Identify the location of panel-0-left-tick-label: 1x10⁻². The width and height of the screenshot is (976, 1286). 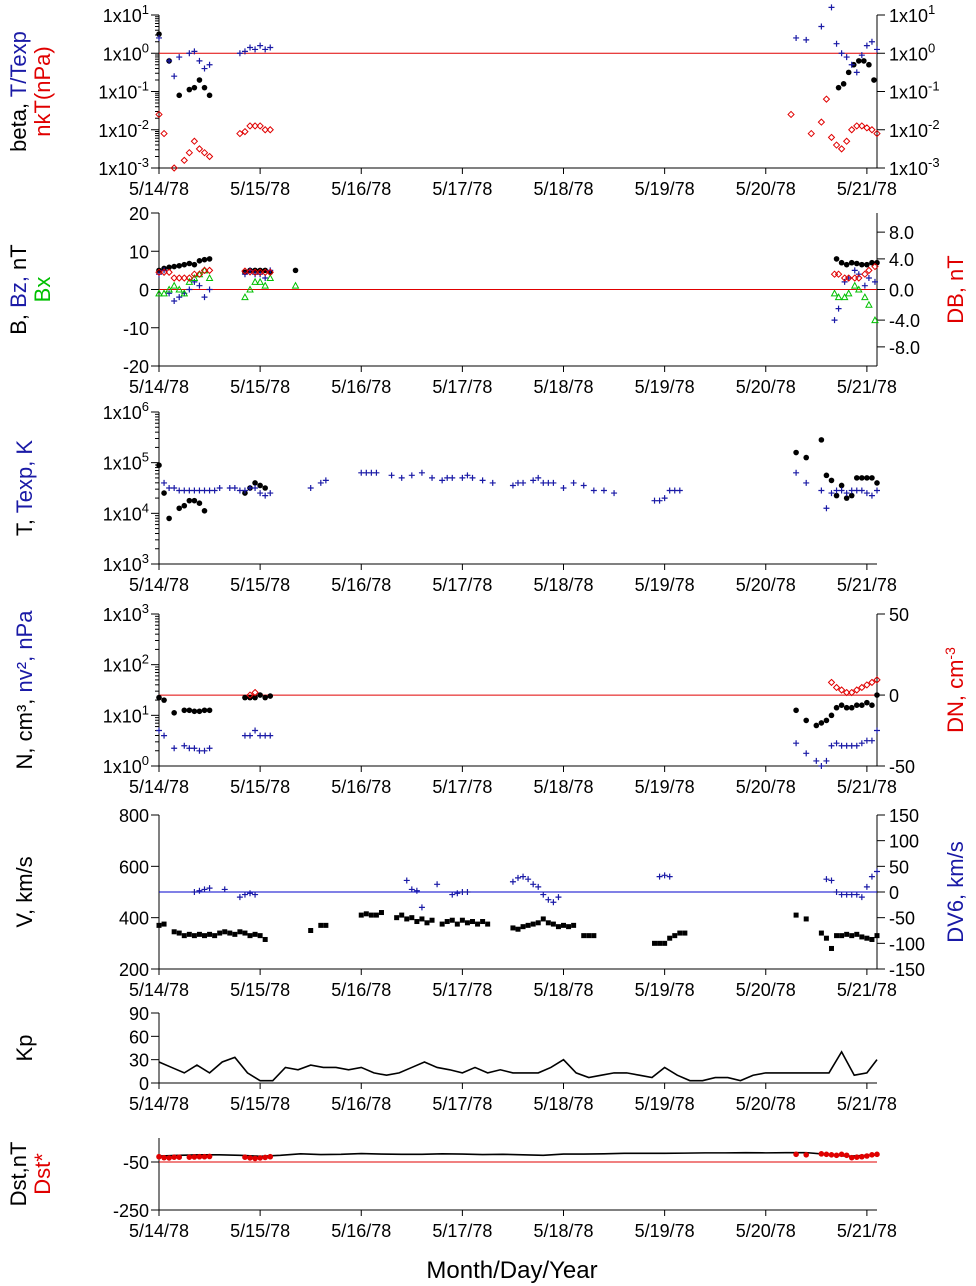
(123, 129).